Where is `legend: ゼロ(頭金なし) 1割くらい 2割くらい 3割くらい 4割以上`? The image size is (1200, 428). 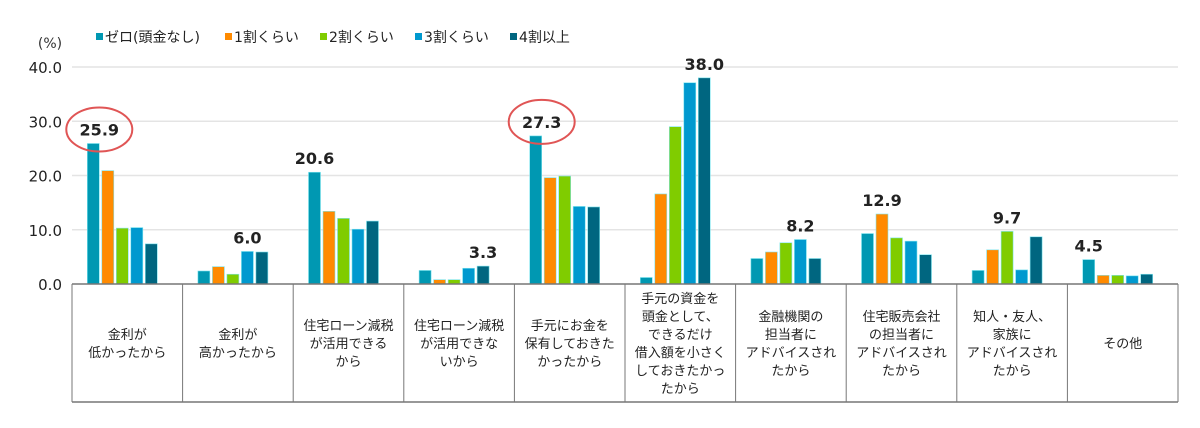
legend: ゼロ(頭金なし) 1割くらい 2割くらい 3割くらい 4割以上 is located at coordinates (333, 37).